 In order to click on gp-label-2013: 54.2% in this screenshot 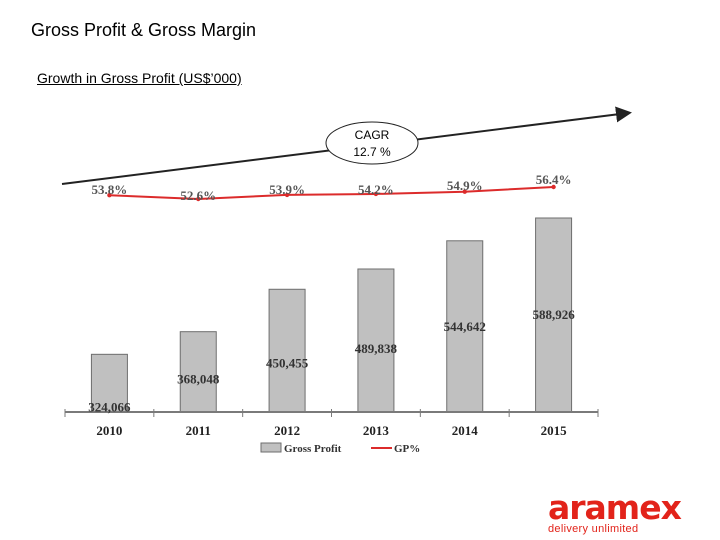, I will do `click(376, 189)`.